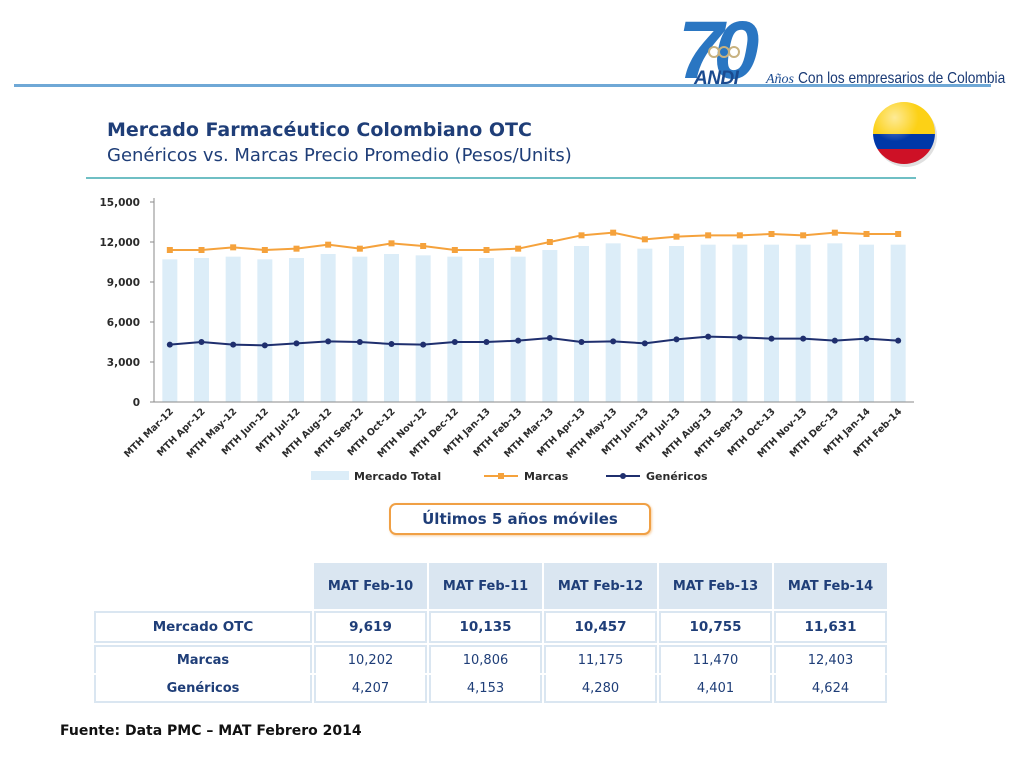  What do you see at coordinates (715, 627) in the screenshot?
I see `table-cell: 10,755` at bounding box center [715, 627].